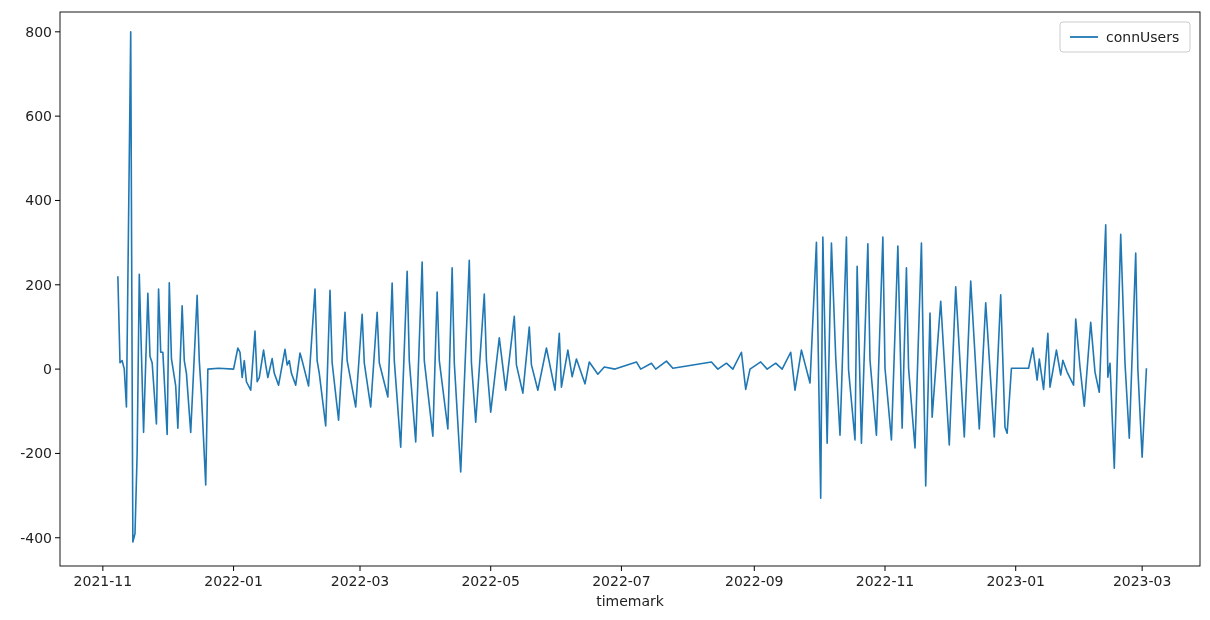 The width and height of the screenshot is (1210, 620). I want to click on legend-label: connUsers, so click(1143, 37).